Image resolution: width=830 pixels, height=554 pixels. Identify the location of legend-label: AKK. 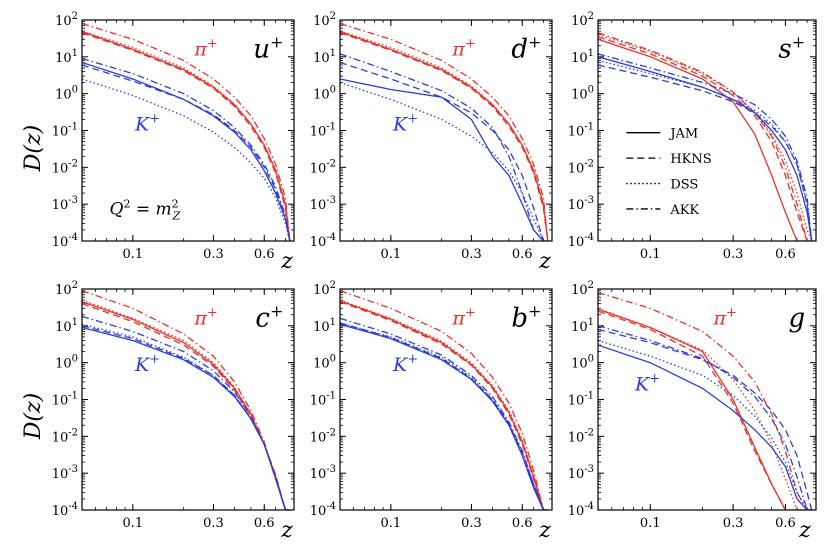
(684, 210).